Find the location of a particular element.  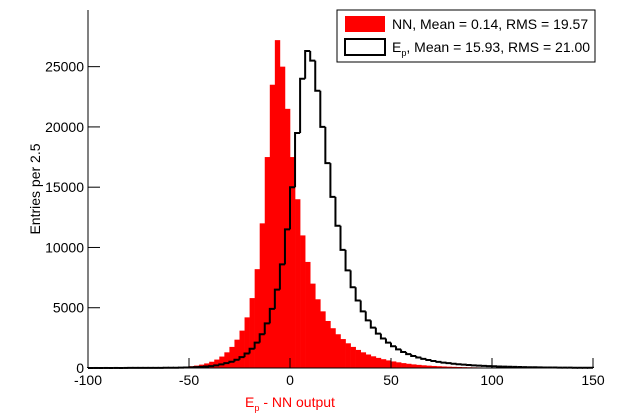

legend-label: Ep, Mean = 15.93, RMS = 21.00 is located at coordinates (491, 48).